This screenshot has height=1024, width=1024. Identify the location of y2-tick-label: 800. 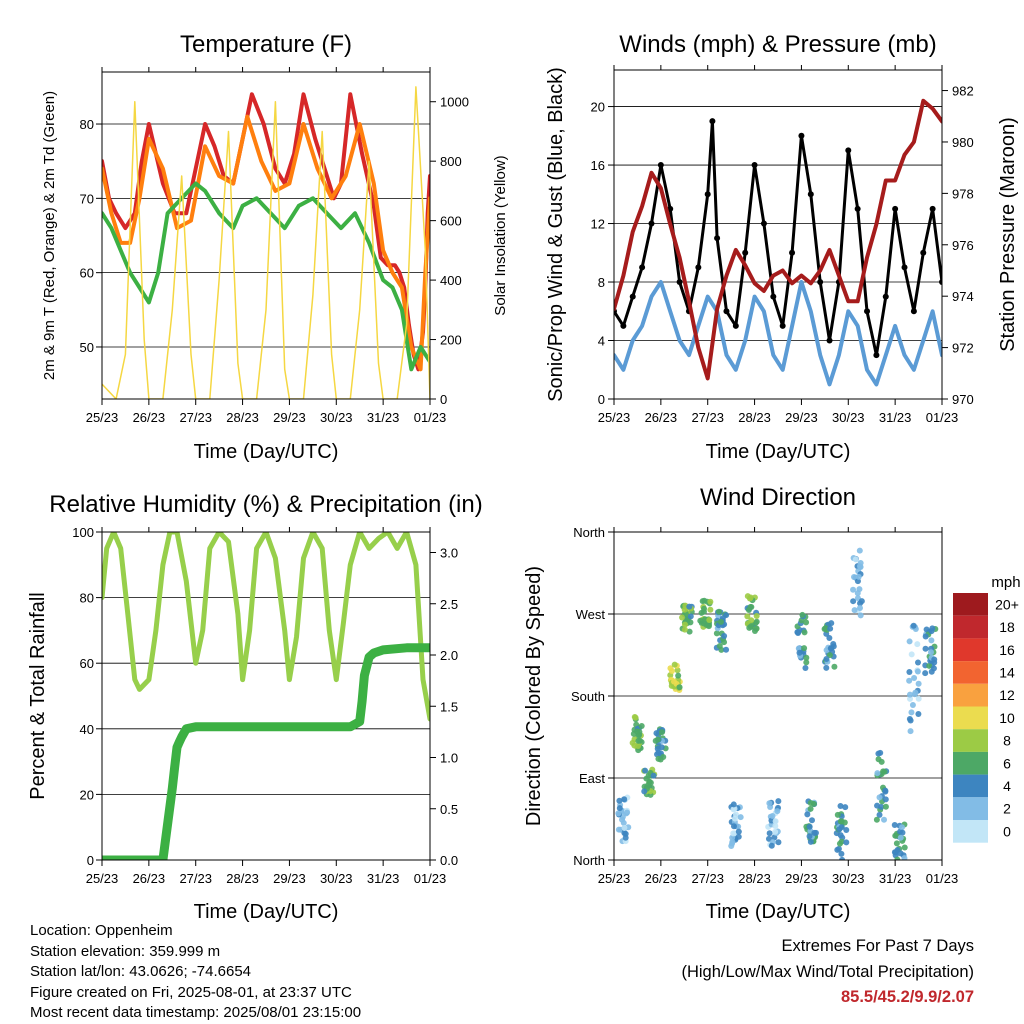
(451, 161).